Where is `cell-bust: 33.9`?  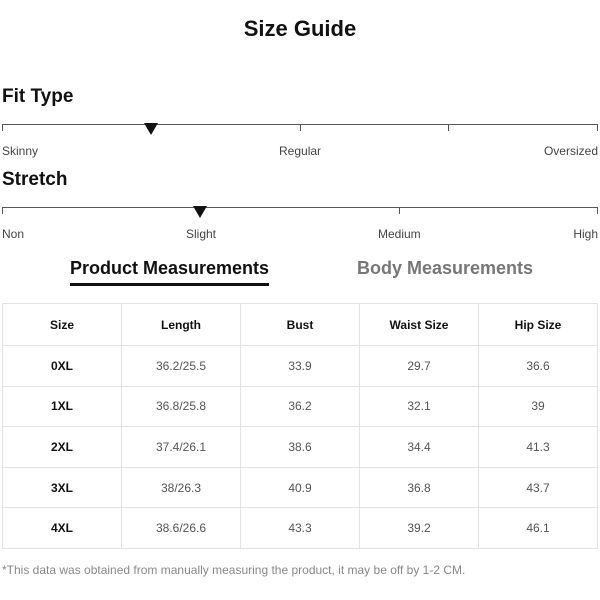
cell-bust: 33.9 is located at coordinates (300, 366).